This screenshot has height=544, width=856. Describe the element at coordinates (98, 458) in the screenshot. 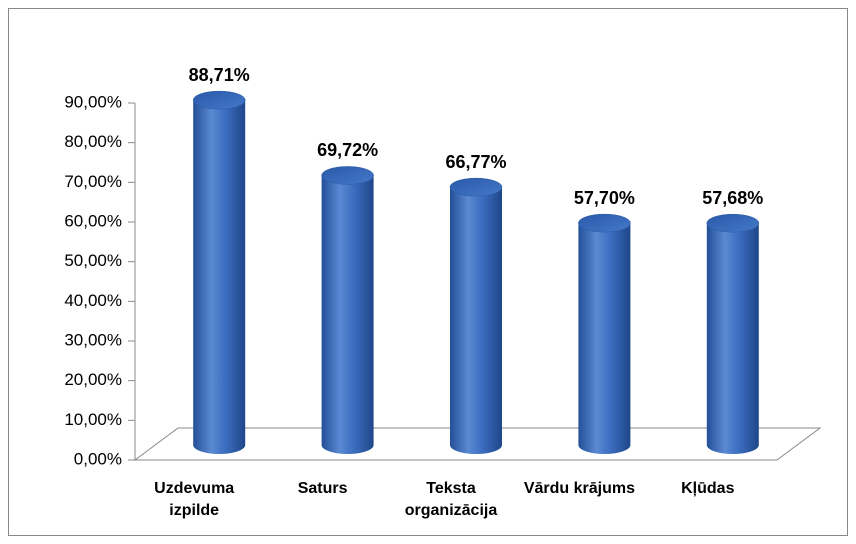

I see `y-tick-label: 0,00%` at that location.